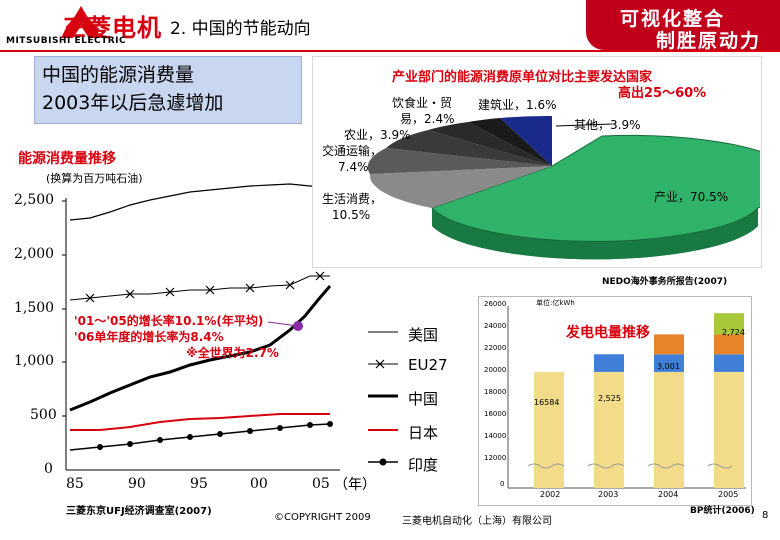 This screenshot has width=780, height=540. I want to click on pie-label-living-1: 生活消费，, so click(352, 199).